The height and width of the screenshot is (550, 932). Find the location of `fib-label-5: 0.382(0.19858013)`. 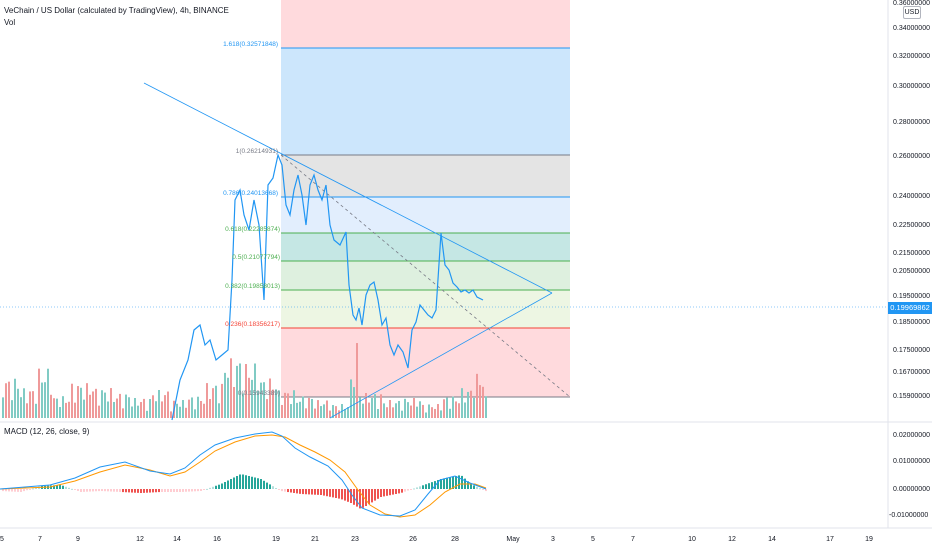

fib-label-5: 0.382(0.19858013) is located at coordinates (252, 286).